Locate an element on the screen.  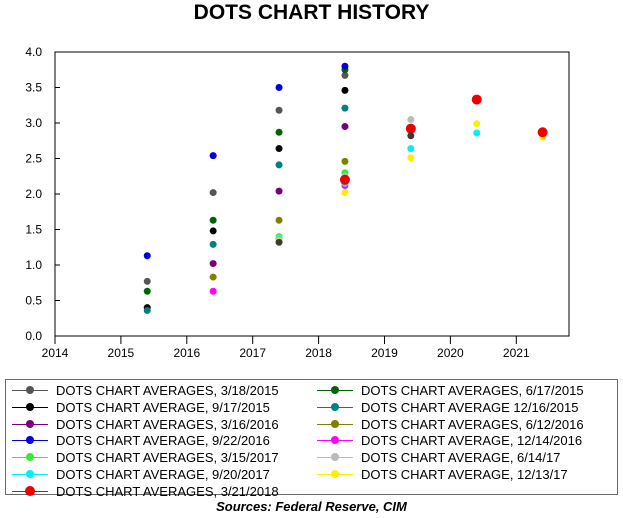
y-tick-label: 1.5 is located at coordinates (33, 230).